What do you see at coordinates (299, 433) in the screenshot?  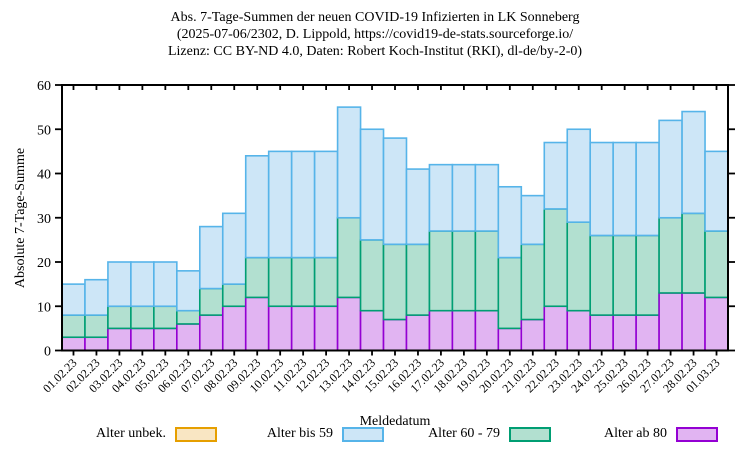 I see `legend-label-alter-bis-59: Alter bis 59` at bounding box center [299, 433].